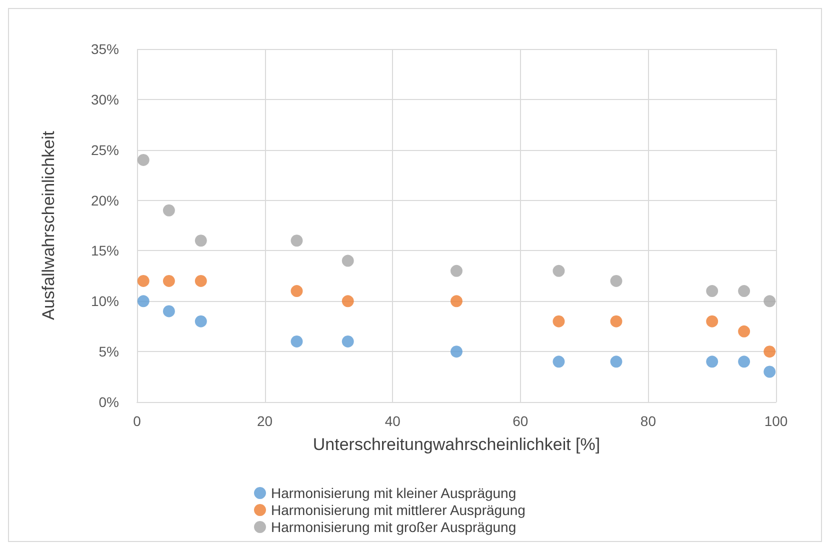 This screenshot has height=550, width=830. Describe the element at coordinates (104, 49) in the screenshot. I see `y-tick-label: 35%` at that location.